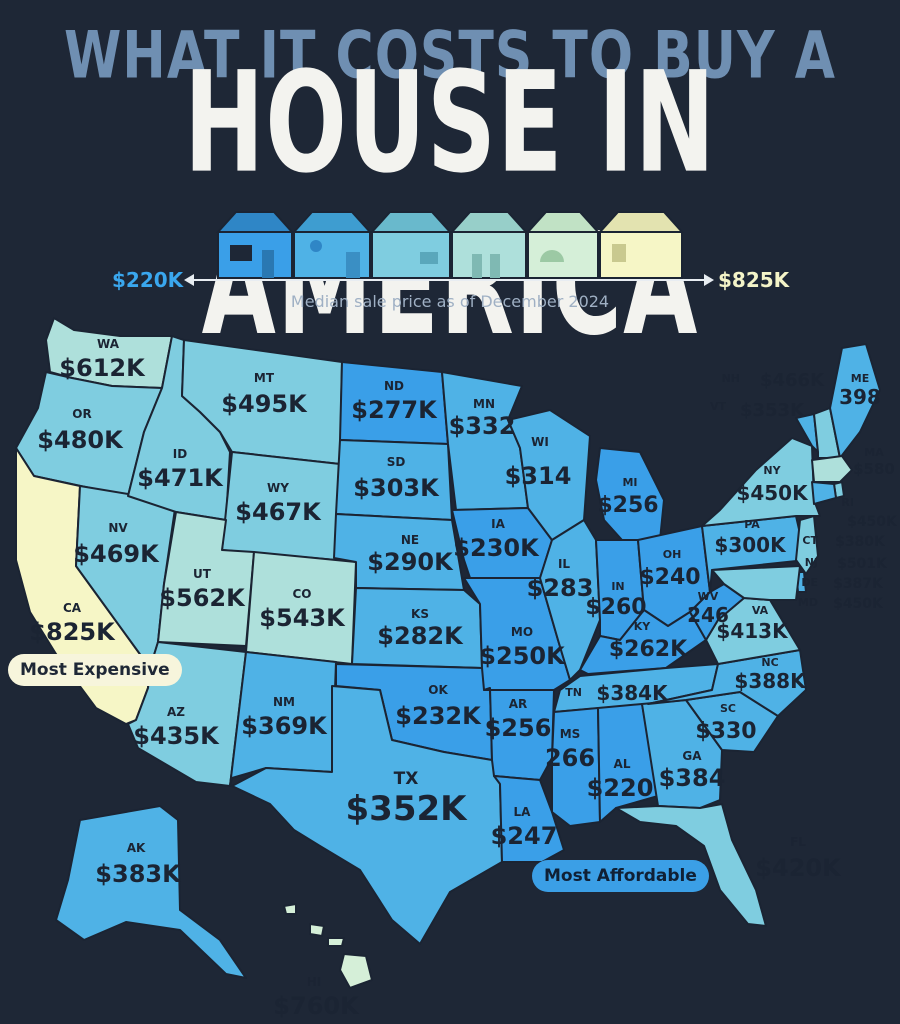 This screenshot has height=1024, width=900. Describe the element at coordinates (770, 681) in the screenshot. I see `state-price-nc: $388K` at that location.